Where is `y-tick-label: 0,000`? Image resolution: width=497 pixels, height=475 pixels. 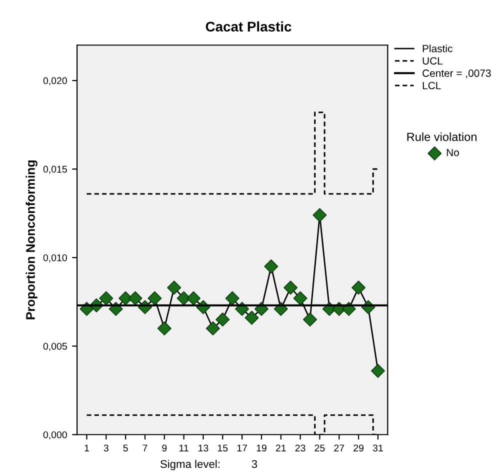 y-tick-label: 0,000 is located at coordinates (55, 435).